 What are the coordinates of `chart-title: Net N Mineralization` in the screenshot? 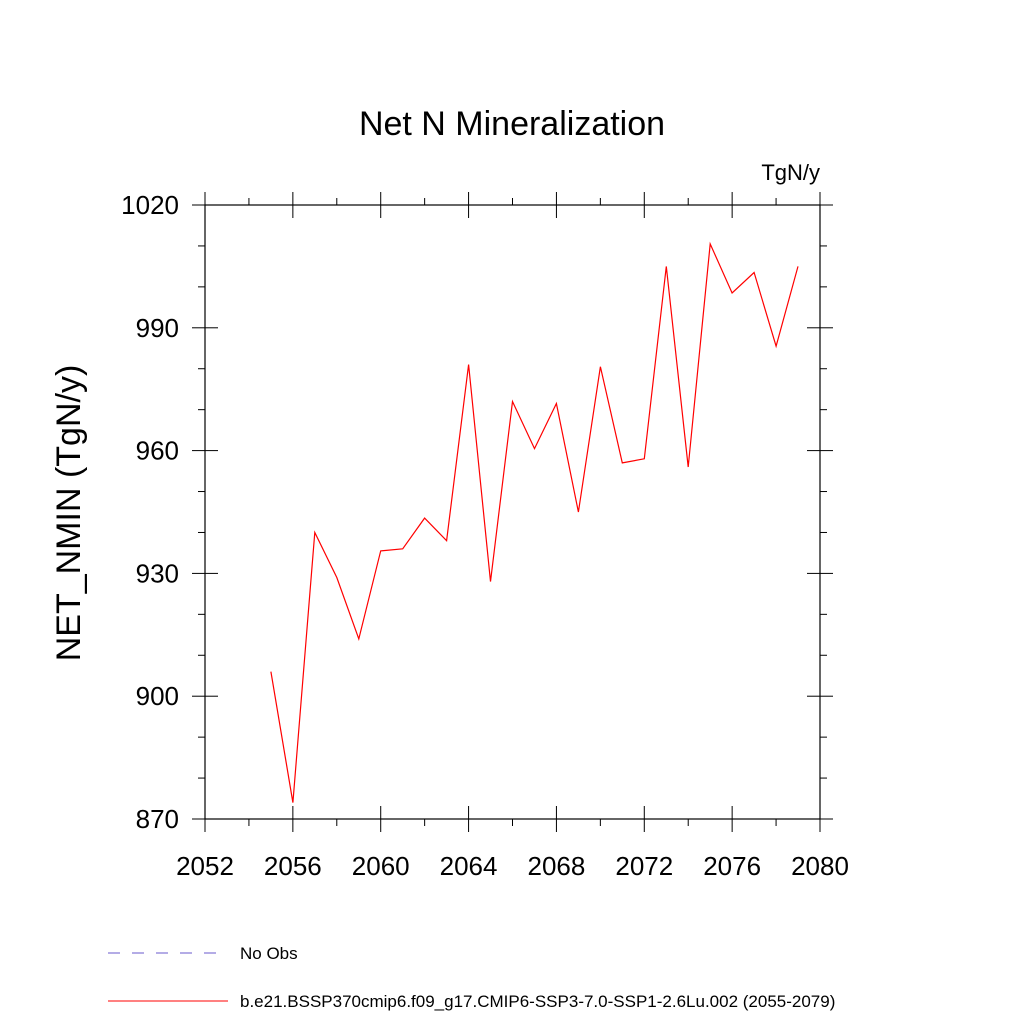 It's located at (512, 124).